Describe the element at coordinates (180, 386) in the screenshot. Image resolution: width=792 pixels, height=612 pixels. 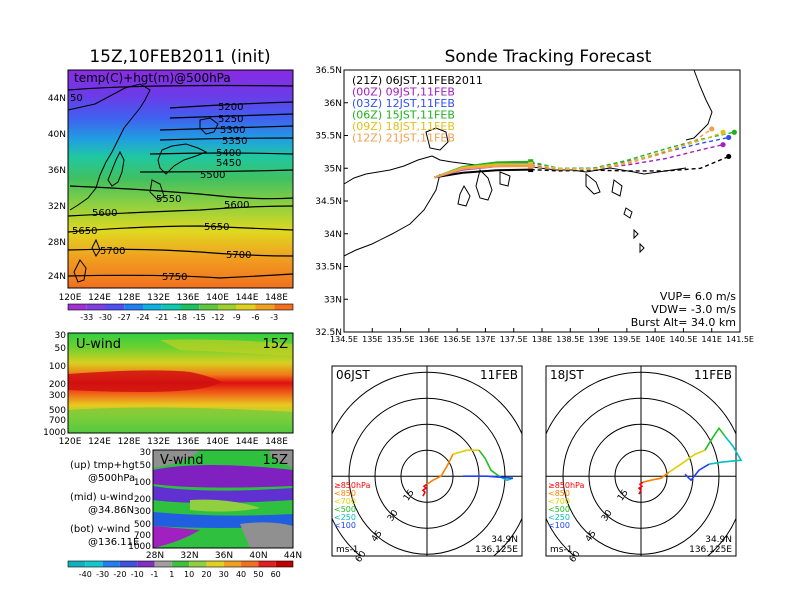
I see `u-wind-core` at that location.